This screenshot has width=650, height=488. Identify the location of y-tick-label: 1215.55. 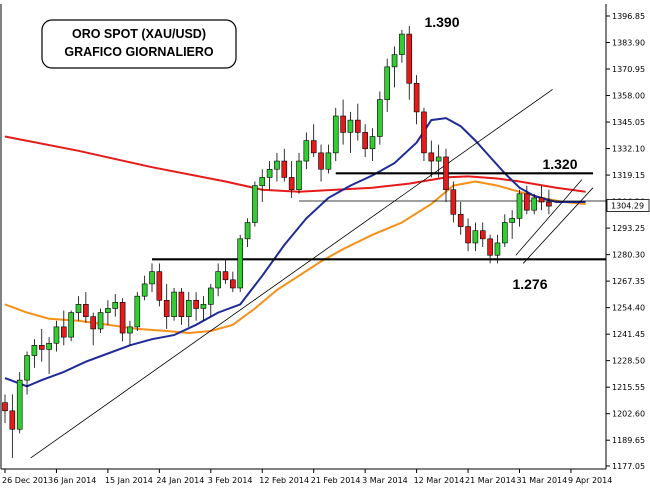
(628, 387).